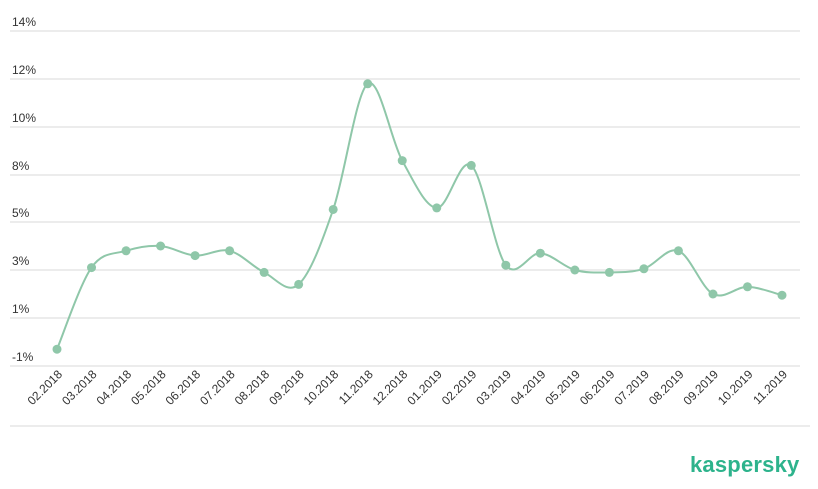 Image resolution: width=818 pixels, height=489 pixels. Describe the element at coordinates (21, 213) in the screenshot. I see `y-tick-label: 5%` at that location.